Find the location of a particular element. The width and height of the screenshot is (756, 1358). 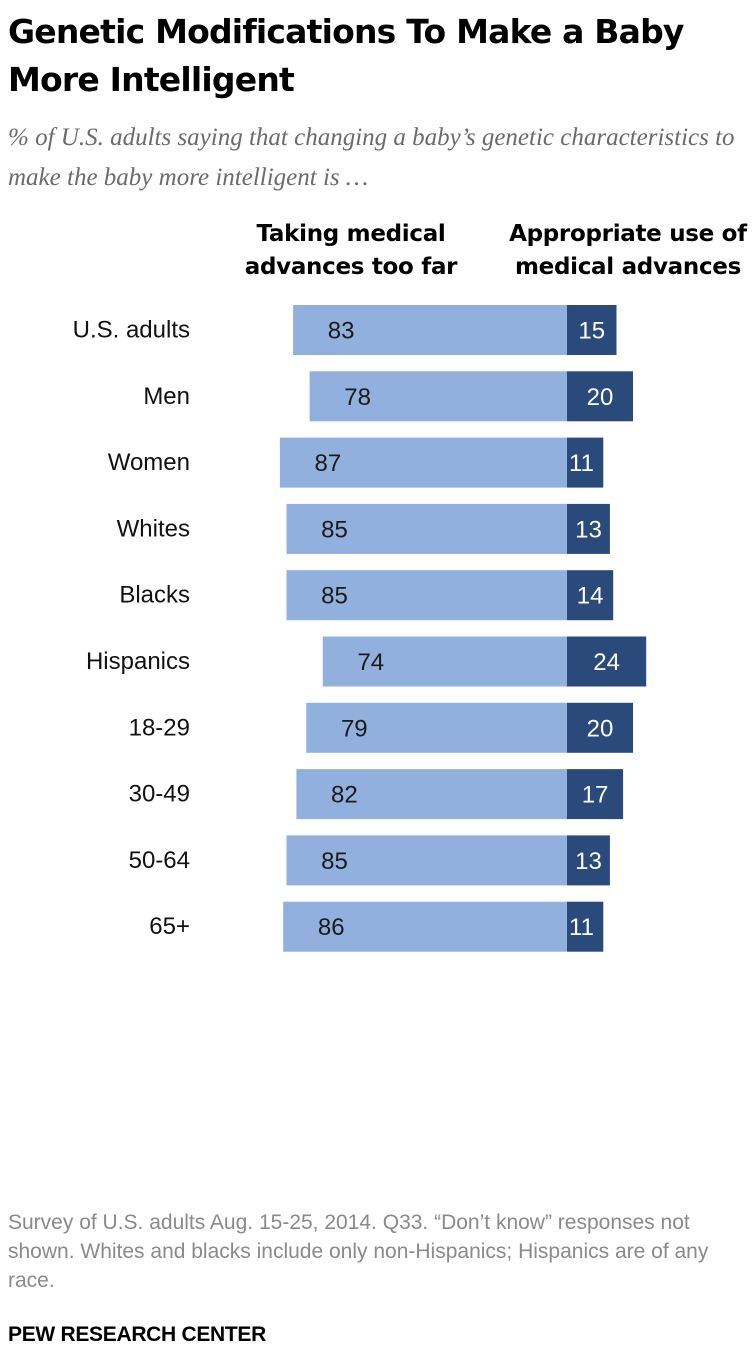

value-label-appropriate-30-49: 17 is located at coordinates (595, 795).